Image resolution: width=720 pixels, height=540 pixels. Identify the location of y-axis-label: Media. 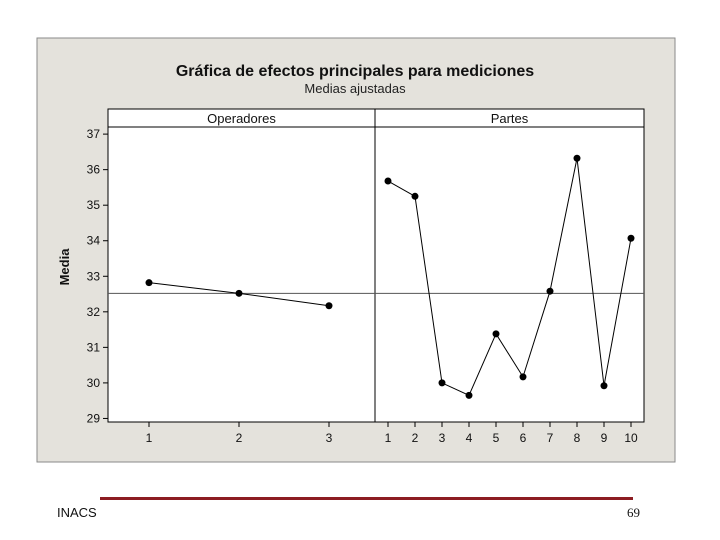
(64, 267).